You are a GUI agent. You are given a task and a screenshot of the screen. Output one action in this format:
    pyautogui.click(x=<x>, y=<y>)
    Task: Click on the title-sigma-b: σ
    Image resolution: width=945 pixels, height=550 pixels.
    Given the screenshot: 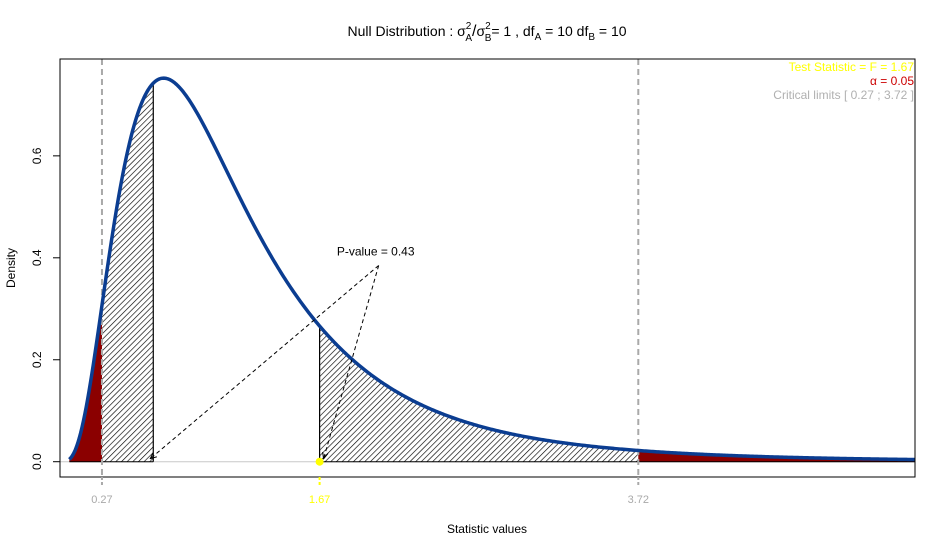 What is the action you would take?
    pyautogui.click(x=480, y=31)
    